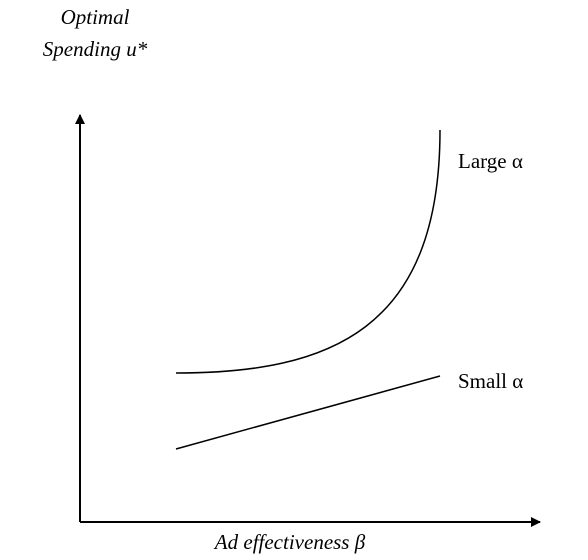  I want to click on small-alpha-line, so click(308, 412).